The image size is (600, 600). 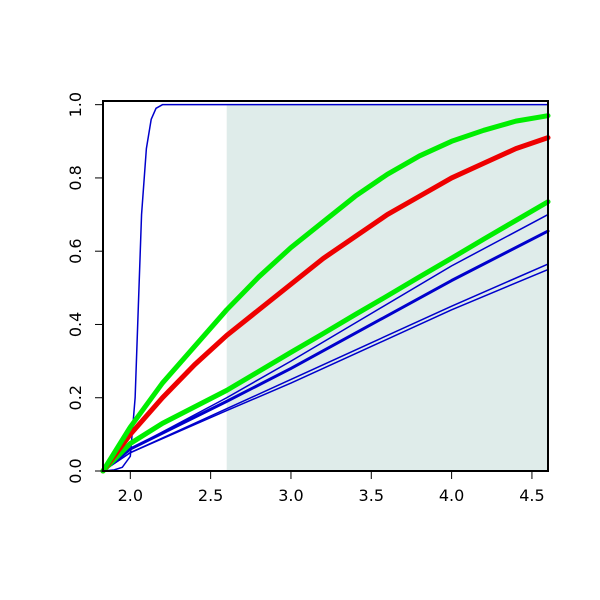 I want to click on y-tick-label: 1.0, so click(x=75, y=104).